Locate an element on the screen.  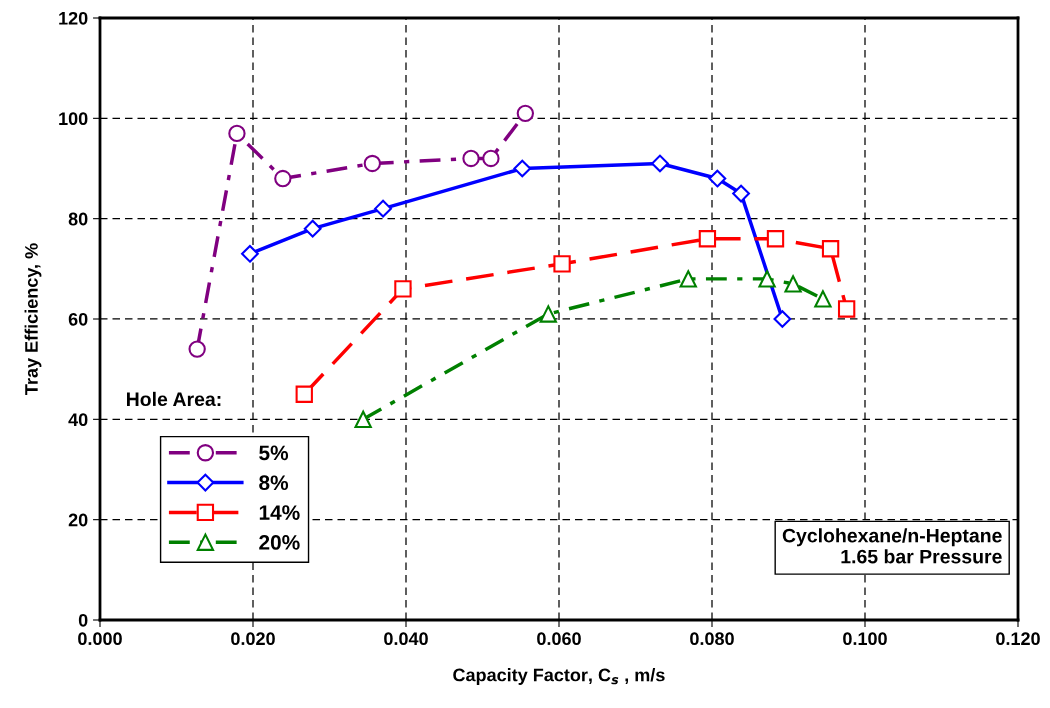
y-tick-label: 100 is located at coordinates (73, 119).